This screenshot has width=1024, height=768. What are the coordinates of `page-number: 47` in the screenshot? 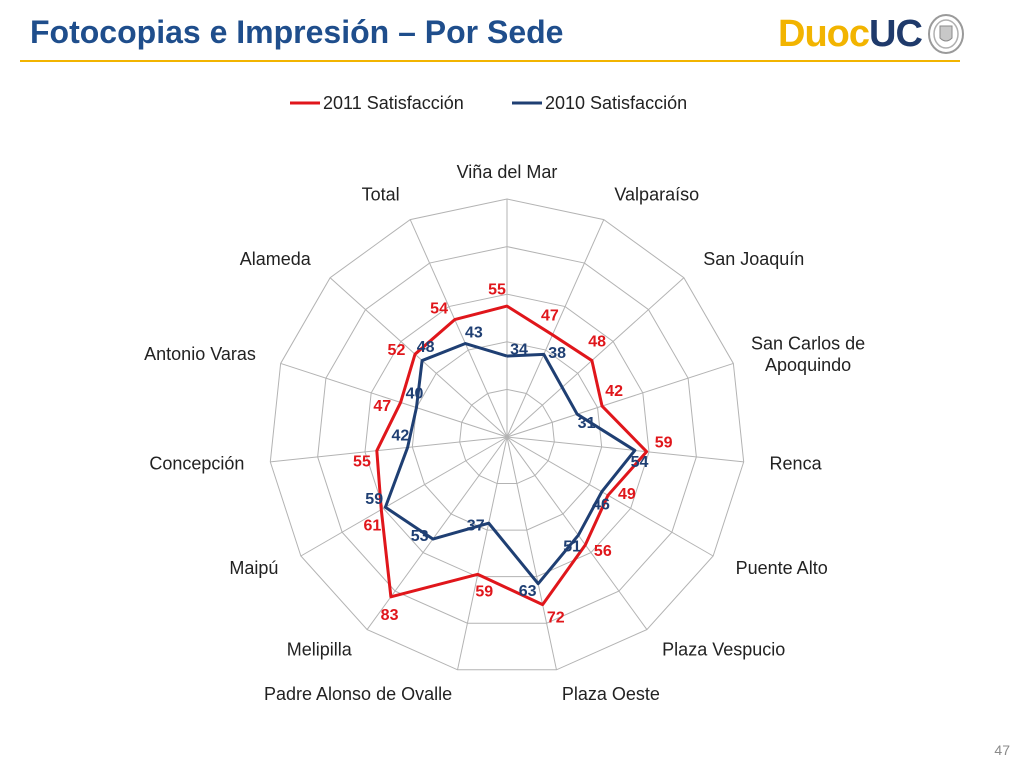 It's located at (1002, 750).